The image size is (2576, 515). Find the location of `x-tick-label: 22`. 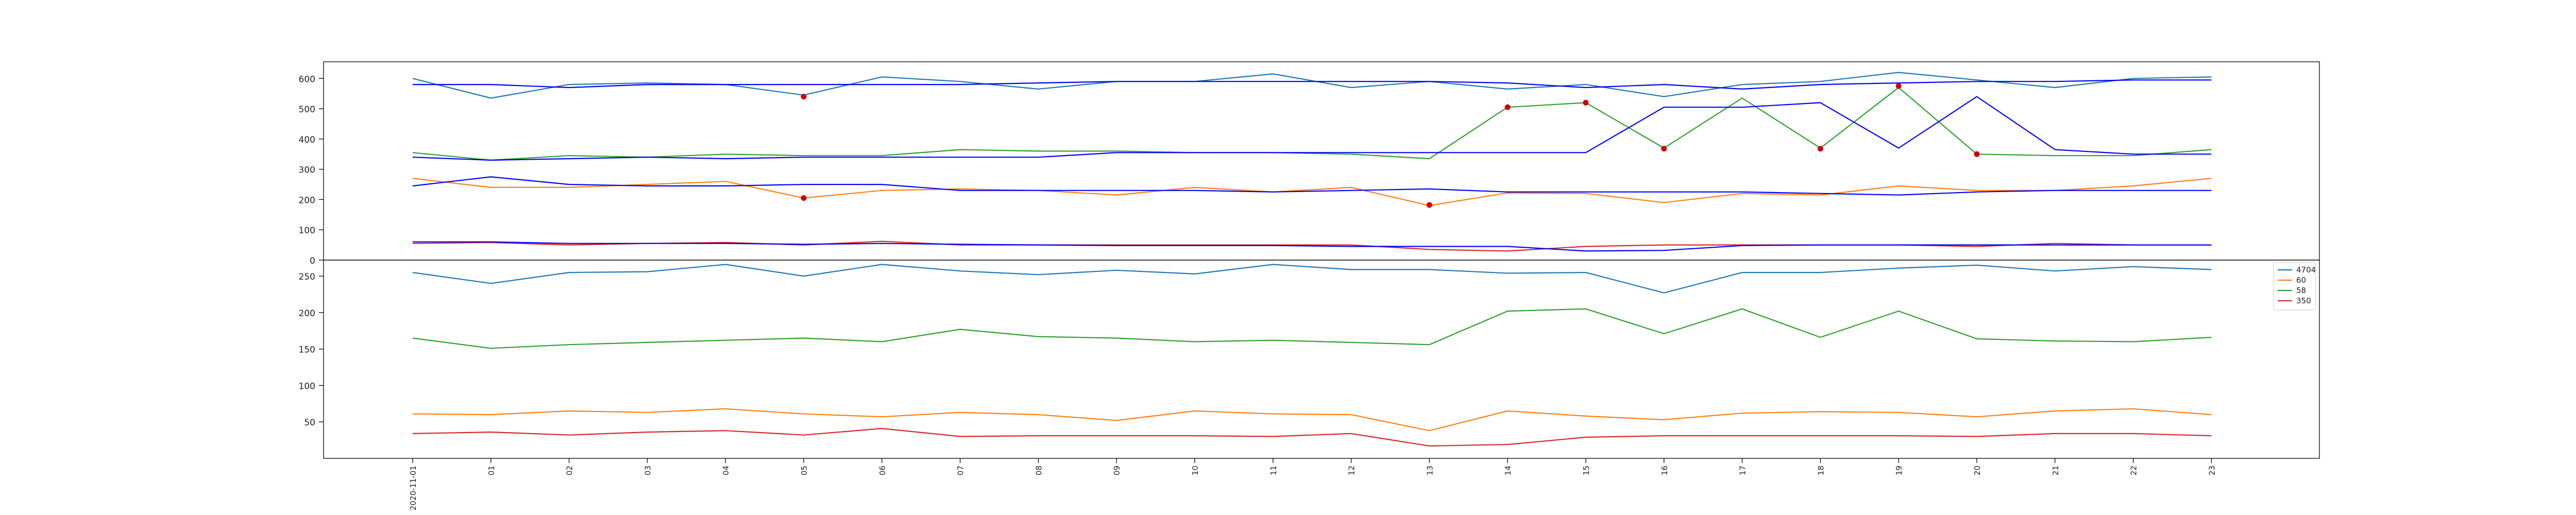

x-tick-label: 22 is located at coordinates (2134, 470).